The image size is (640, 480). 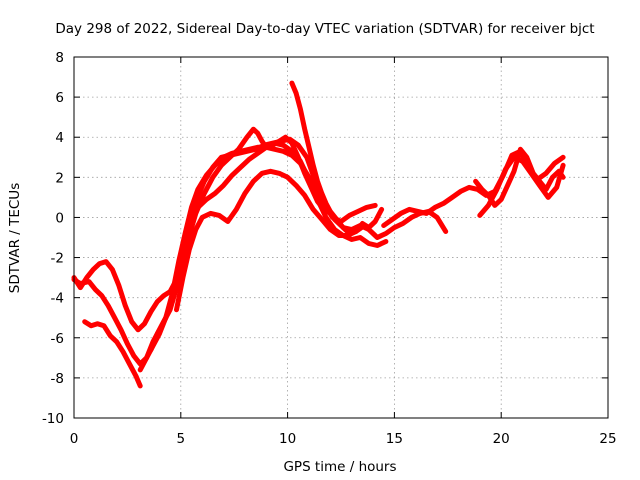 What do you see at coordinates (57, 259) in the screenshot?
I see `y-tick-label: -2` at bounding box center [57, 259].